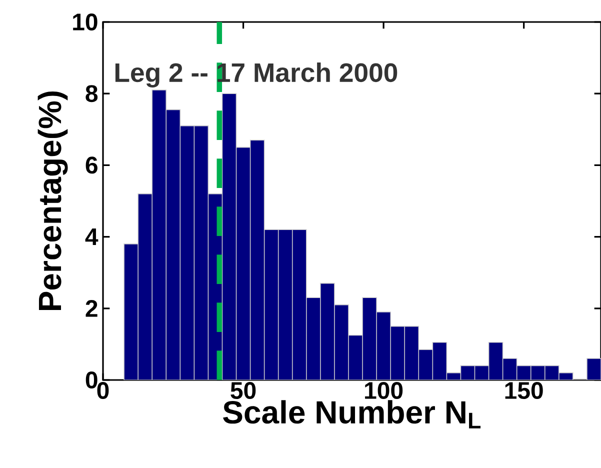 Image resolution: width=601 pixels, height=468 pixels. What do you see at coordinates (92, 165) in the screenshot?
I see `y-tick-label: 6` at bounding box center [92, 165].